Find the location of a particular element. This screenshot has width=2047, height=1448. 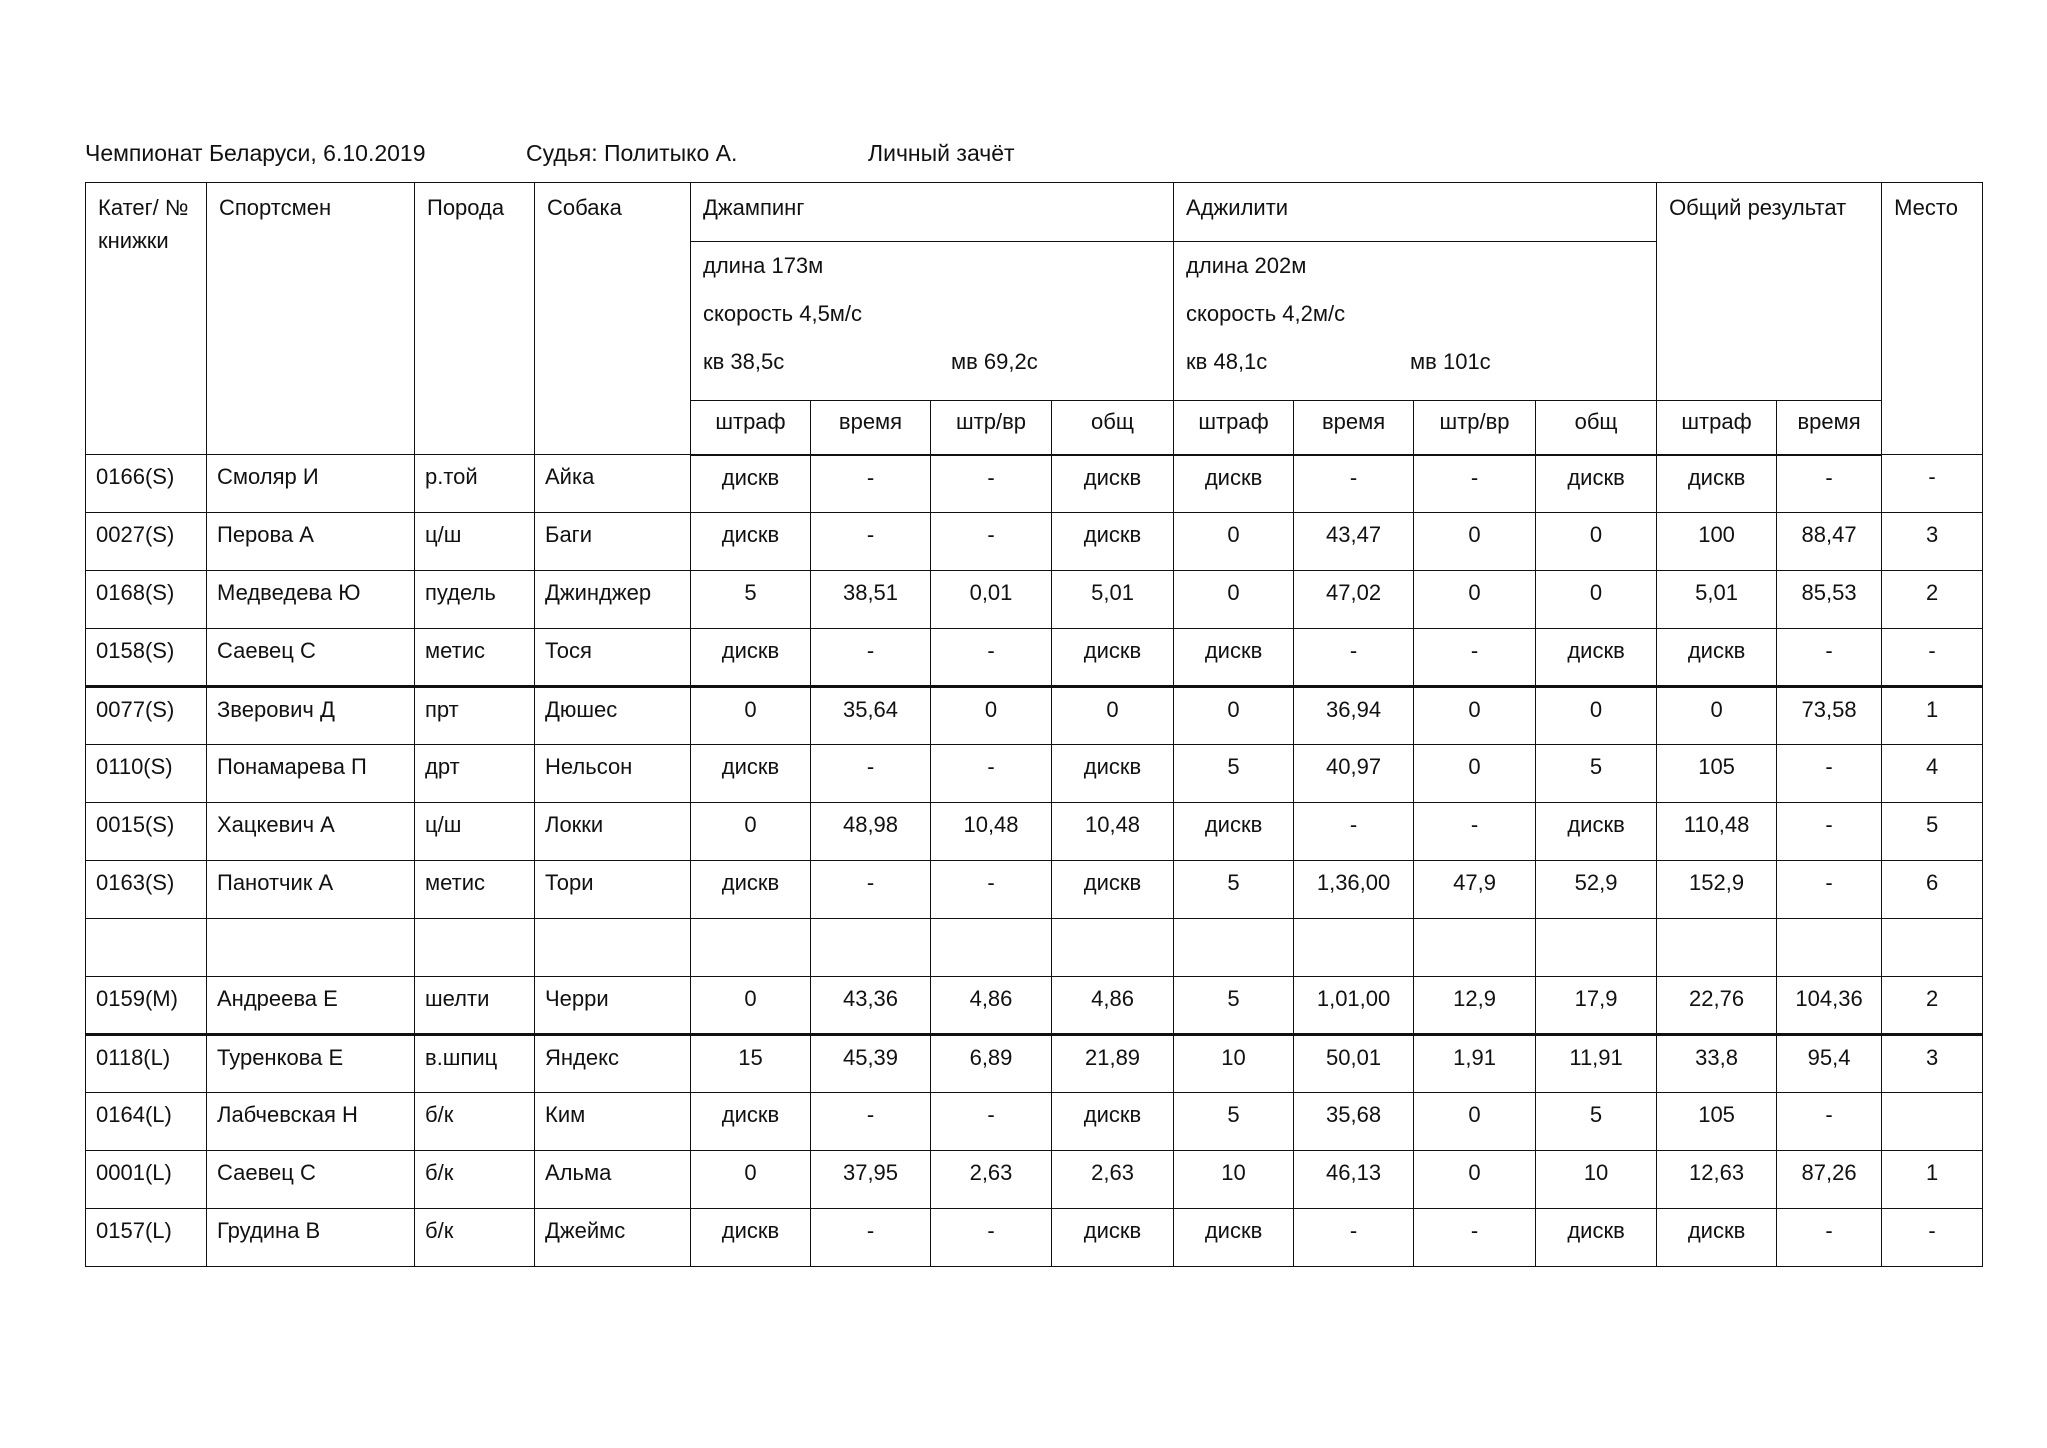

subheader-cell: штраф is located at coordinates (750, 428).